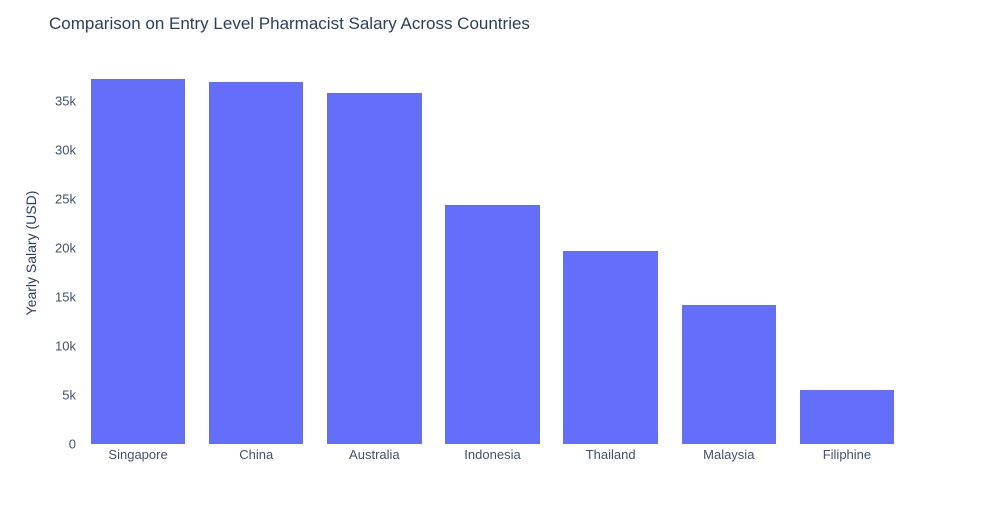 This screenshot has width=983, height=525. What do you see at coordinates (65, 346) in the screenshot?
I see `y-tick-label: 10k` at bounding box center [65, 346].